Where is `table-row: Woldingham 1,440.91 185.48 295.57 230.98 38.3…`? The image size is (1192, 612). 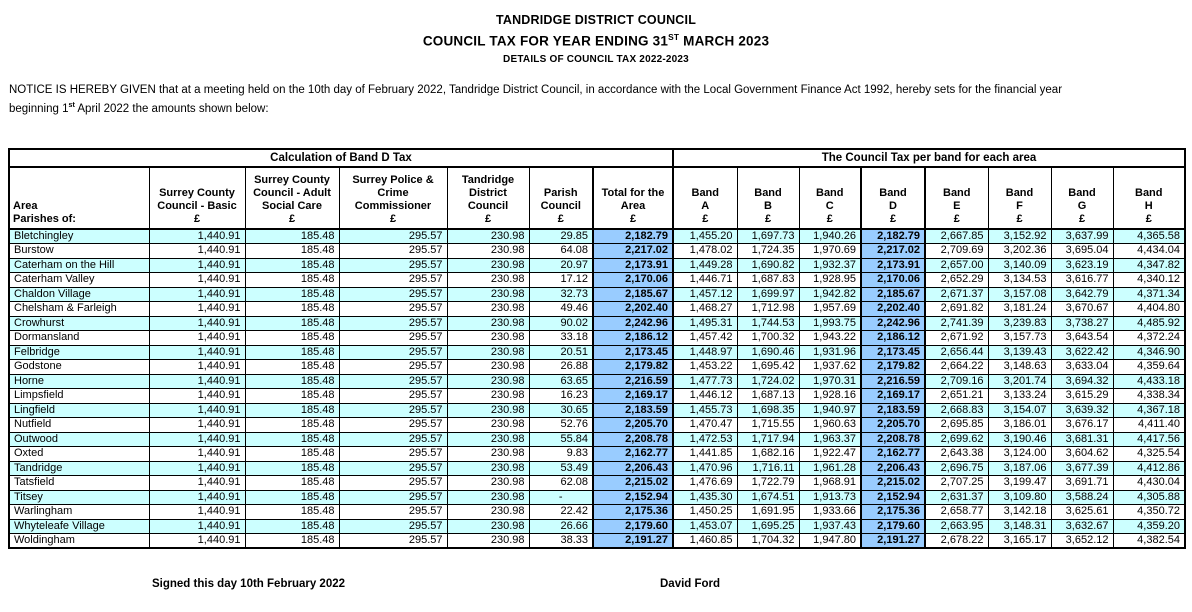
table-row: Woldingham 1,440.91 185.48 295.57 230.98 38.3… is located at coordinates (597, 541).